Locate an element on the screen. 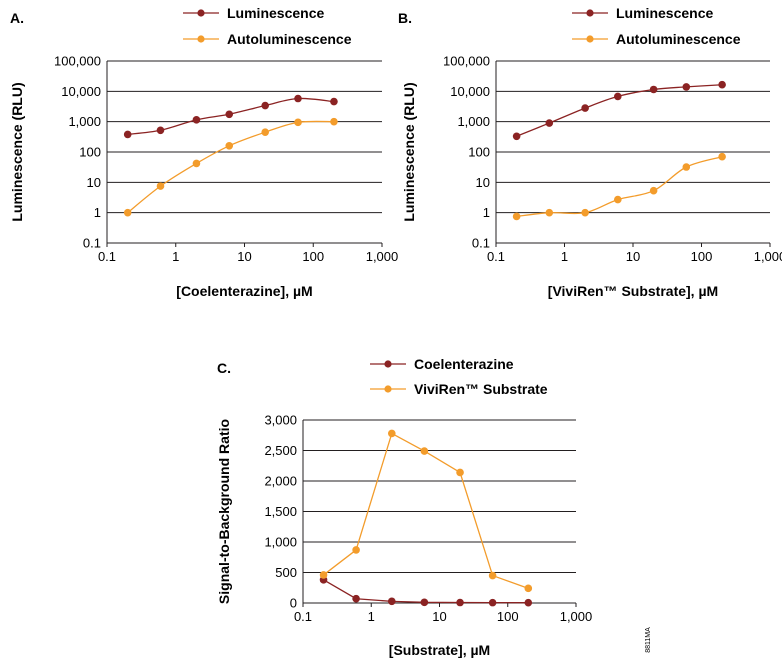 This screenshot has height=661, width=782. x-axis-title: [Coelenterazine], µM is located at coordinates (244, 291).